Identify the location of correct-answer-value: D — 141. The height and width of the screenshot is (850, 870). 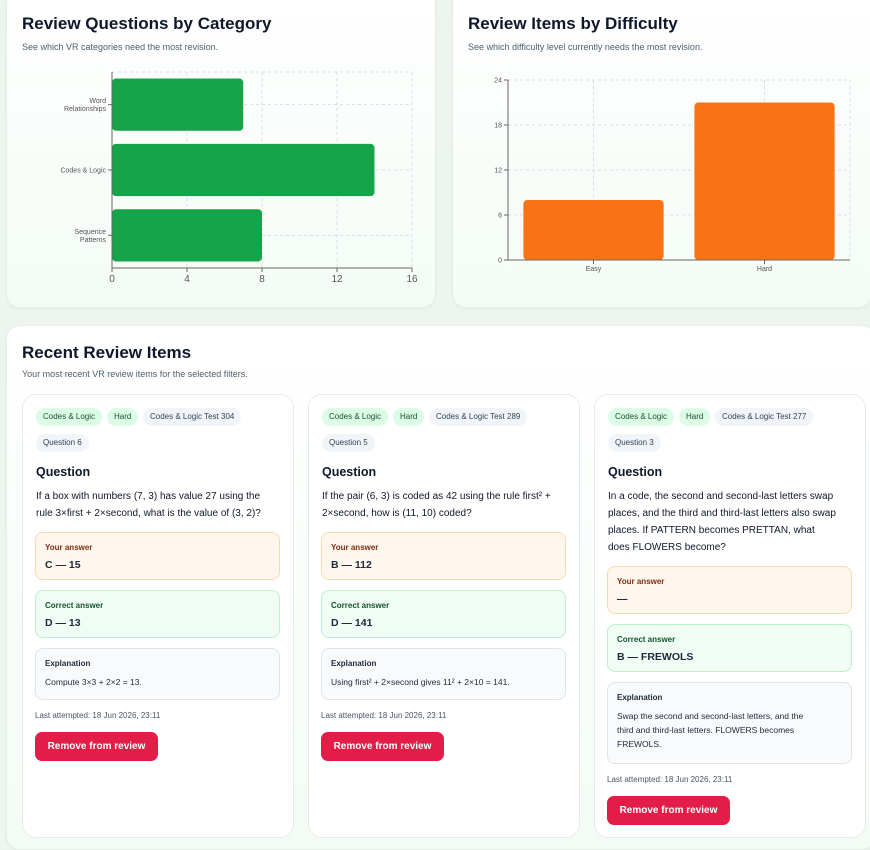
(352, 623).